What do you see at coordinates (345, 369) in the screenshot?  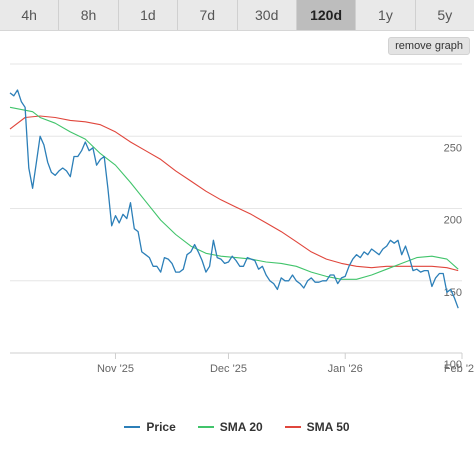 I see `x-tick-label: Jan '26` at bounding box center [345, 369].